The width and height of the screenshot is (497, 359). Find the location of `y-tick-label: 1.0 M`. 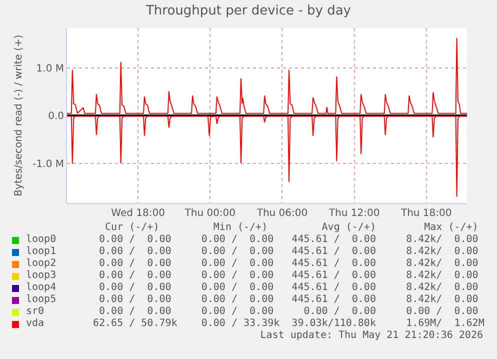

y-tick-label: 1.0 M is located at coordinates (50, 68).